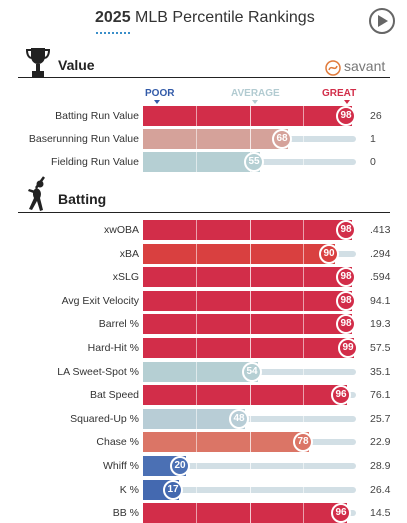  Describe the element at coordinates (365, 66) in the screenshot. I see `savant-brand: savant` at that location.